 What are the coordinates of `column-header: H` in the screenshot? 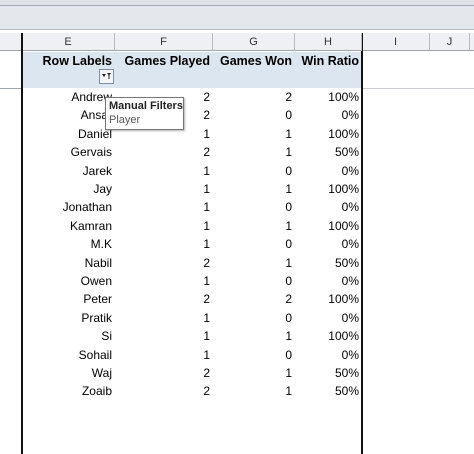 It's located at (328, 42).